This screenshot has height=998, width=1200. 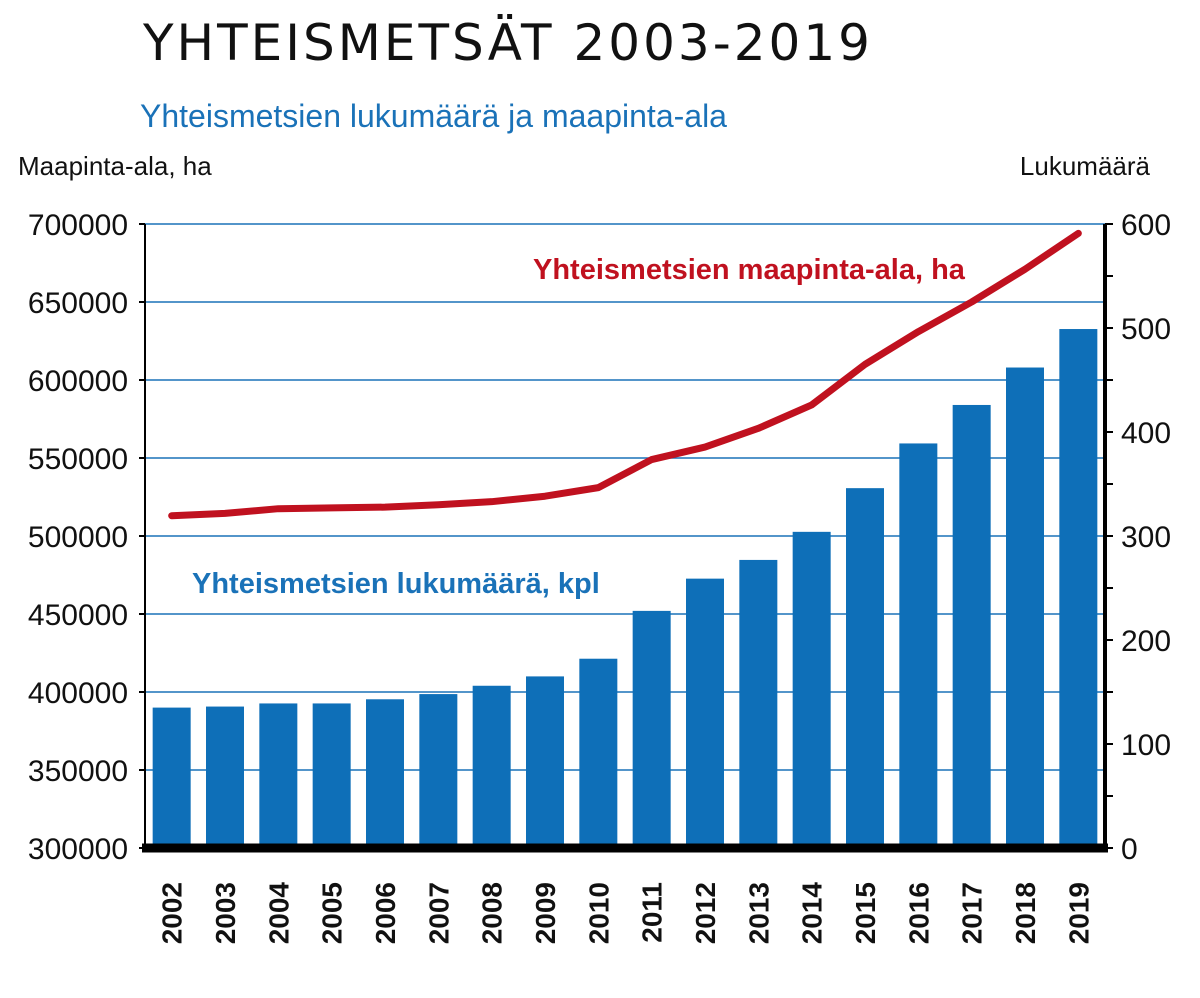 I want to click on right-tick-label: 200, so click(x=1146, y=641).